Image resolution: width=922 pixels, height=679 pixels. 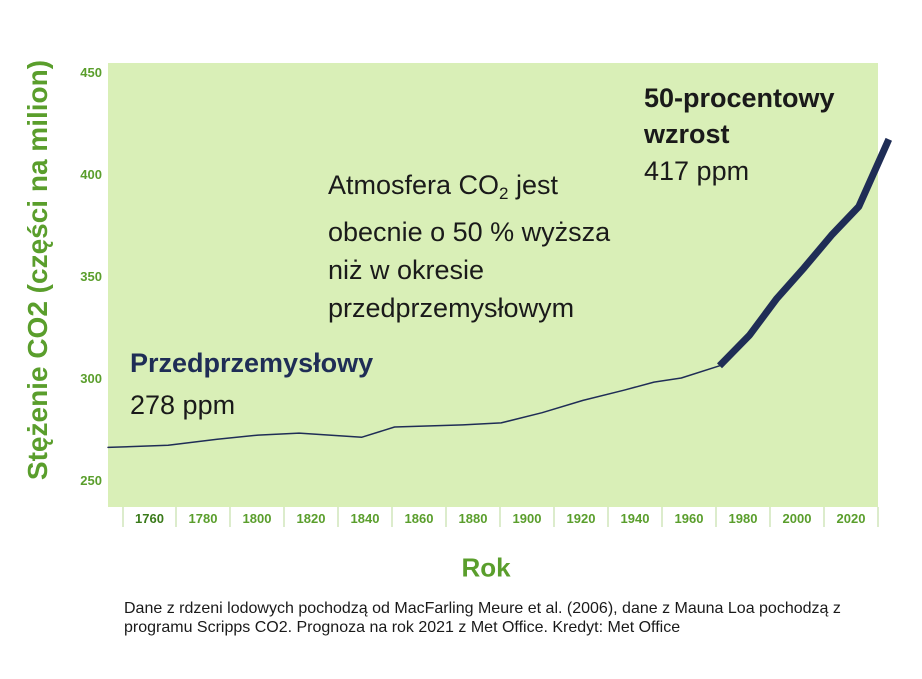 What do you see at coordinates (365, 518) in the screenshot?
I see `x-tick-label: 1840` at bounding box center [365, 518].